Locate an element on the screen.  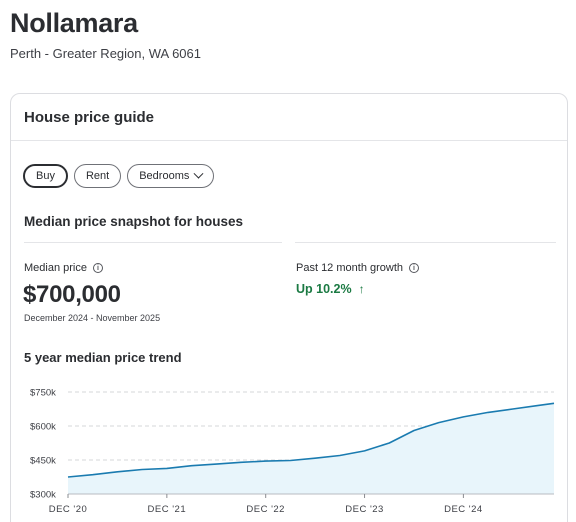
filter-pills: Buy Rent Bedrooms is located at coordinates (119, 176).